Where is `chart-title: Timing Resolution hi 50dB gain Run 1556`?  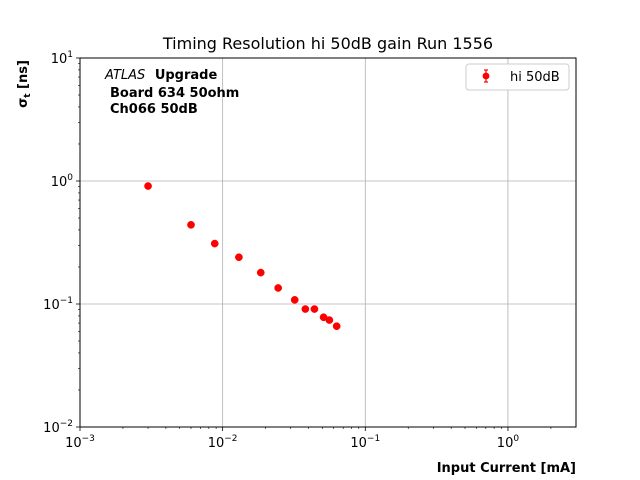 chart-title: Timing Resolution hi 50dB gain Run 1556 is located at coordinates (327, 43).